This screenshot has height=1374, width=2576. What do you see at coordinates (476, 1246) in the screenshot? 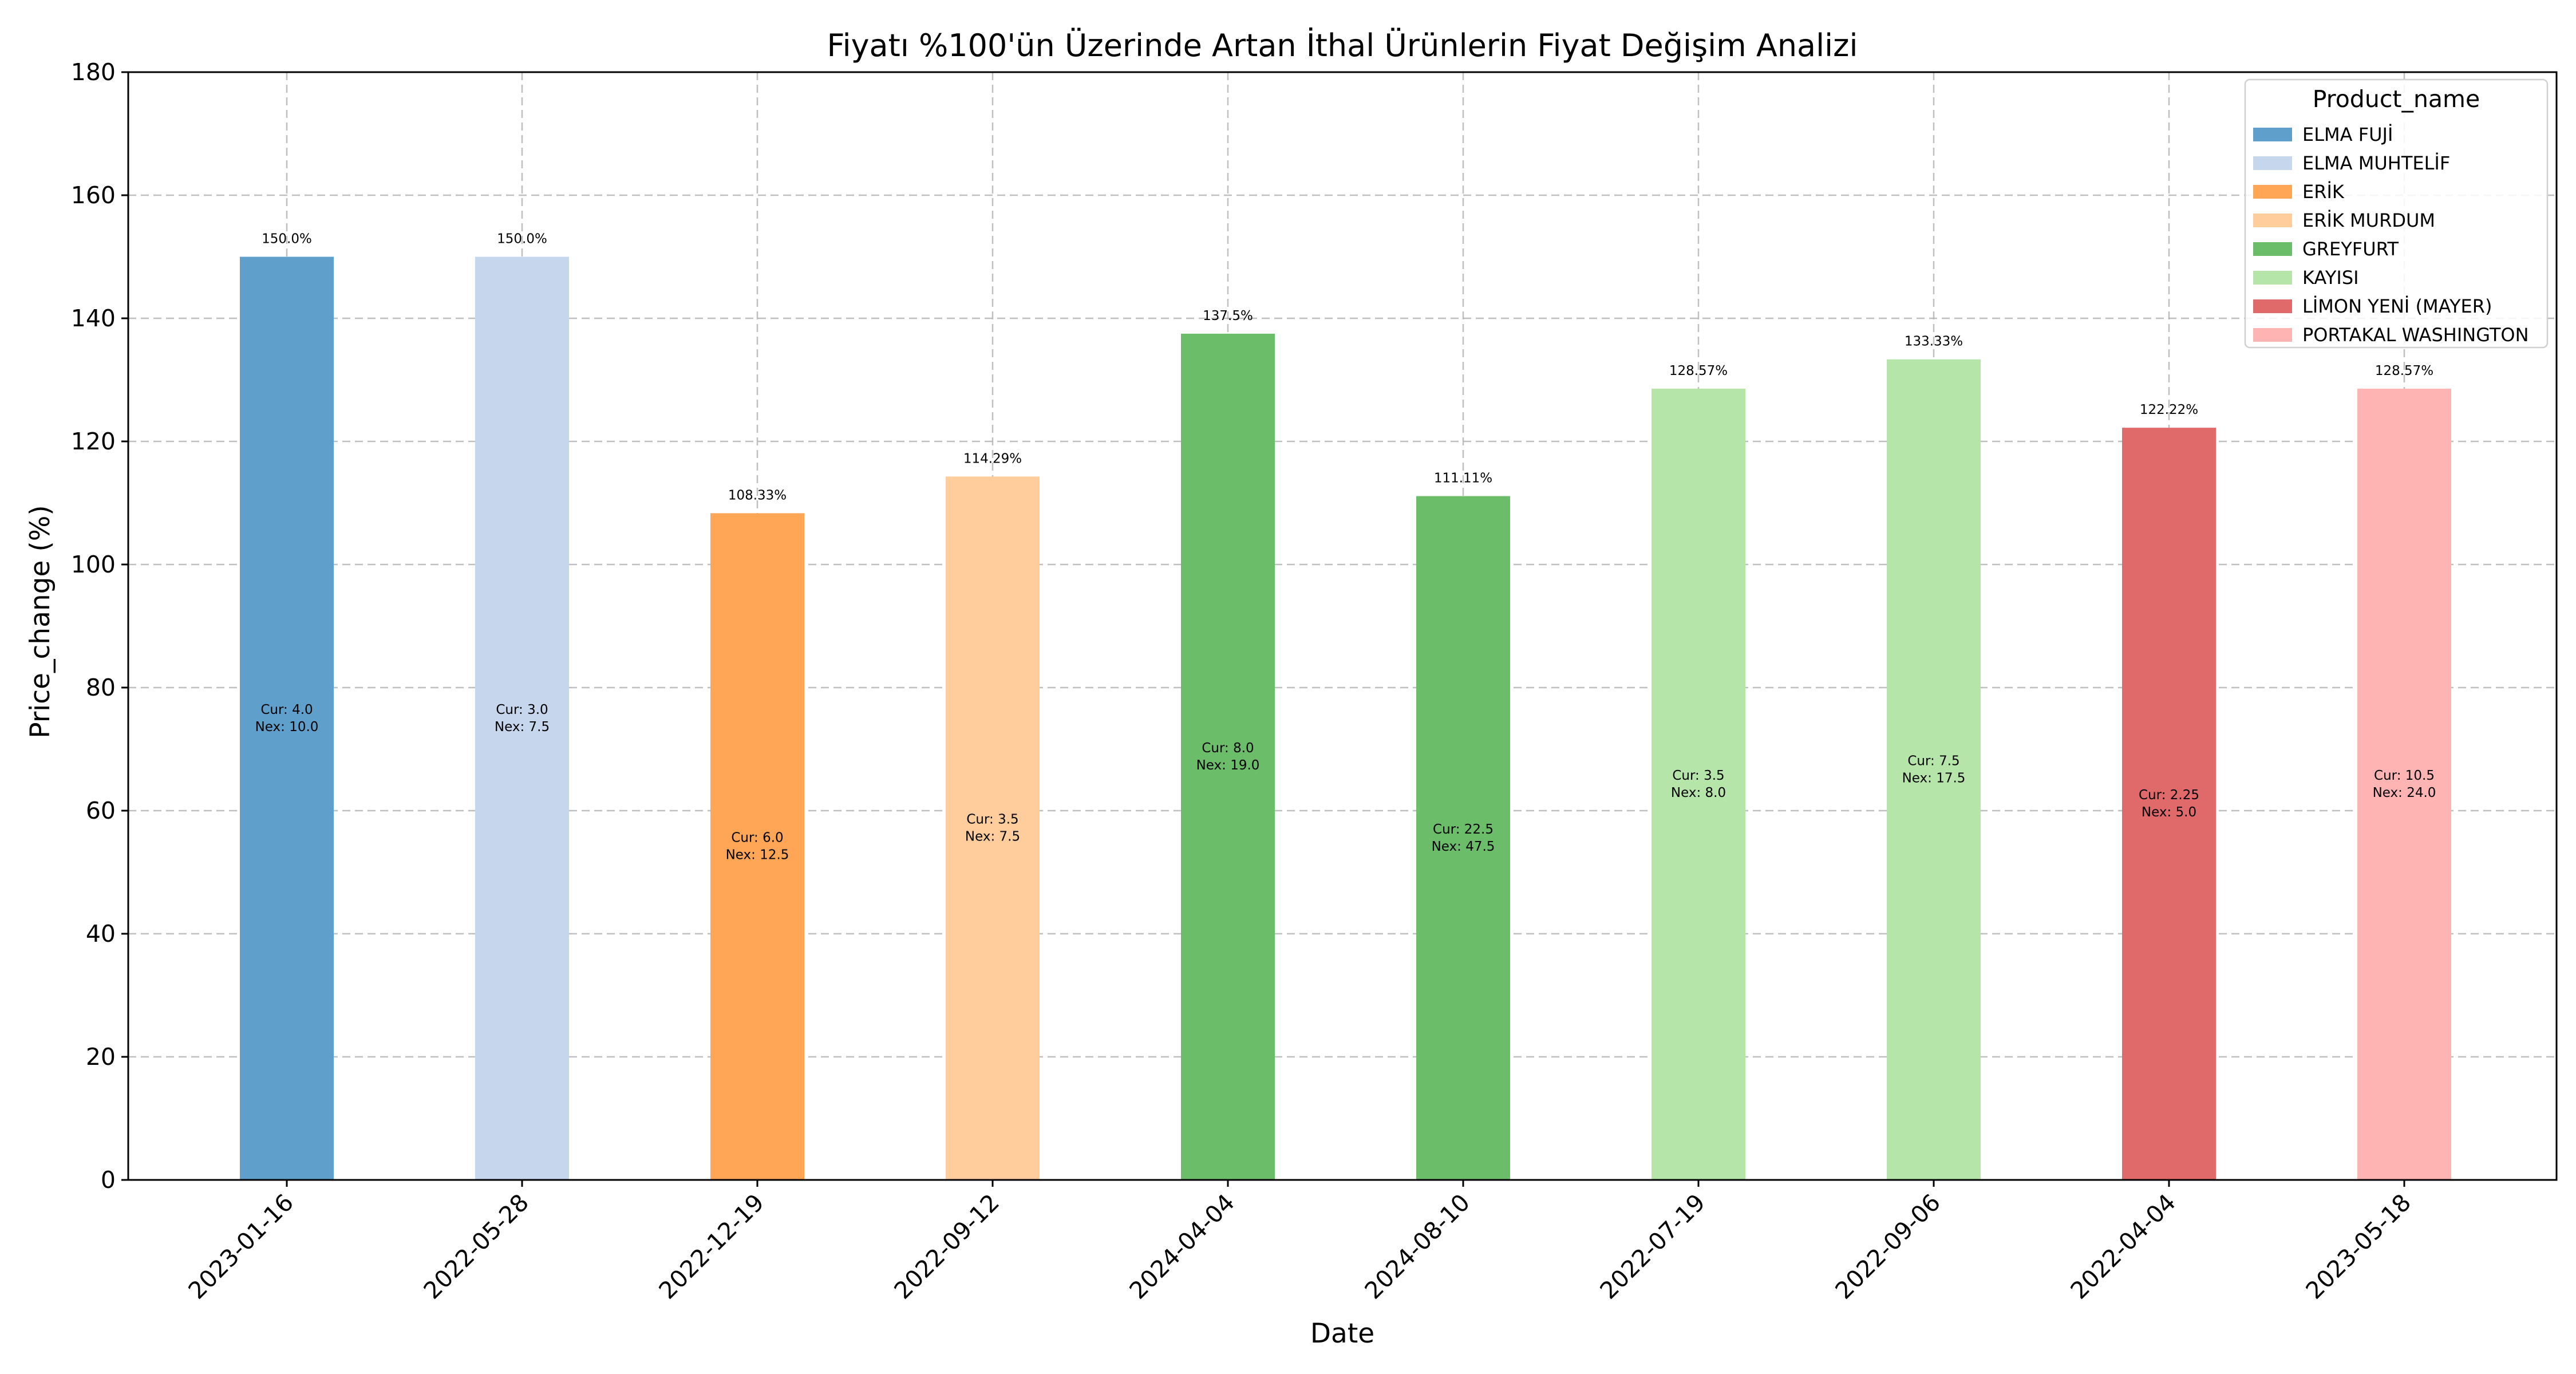
I see `x-tick-label: 2022-05-28` at bounding box center [476, 1246].